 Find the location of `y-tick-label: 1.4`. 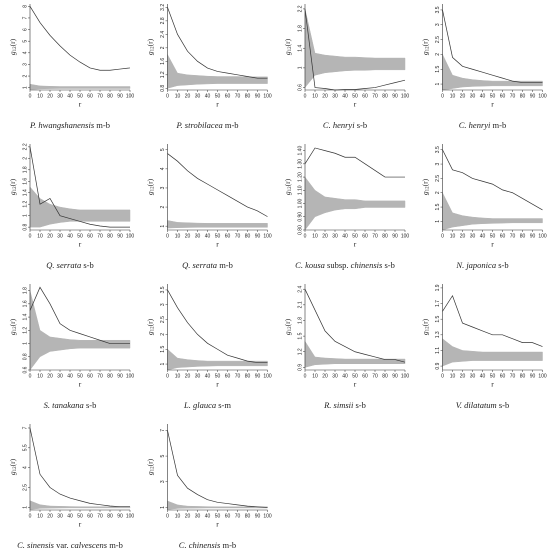

y-tick-label: 1.4 is located at coordinates (25, 192).